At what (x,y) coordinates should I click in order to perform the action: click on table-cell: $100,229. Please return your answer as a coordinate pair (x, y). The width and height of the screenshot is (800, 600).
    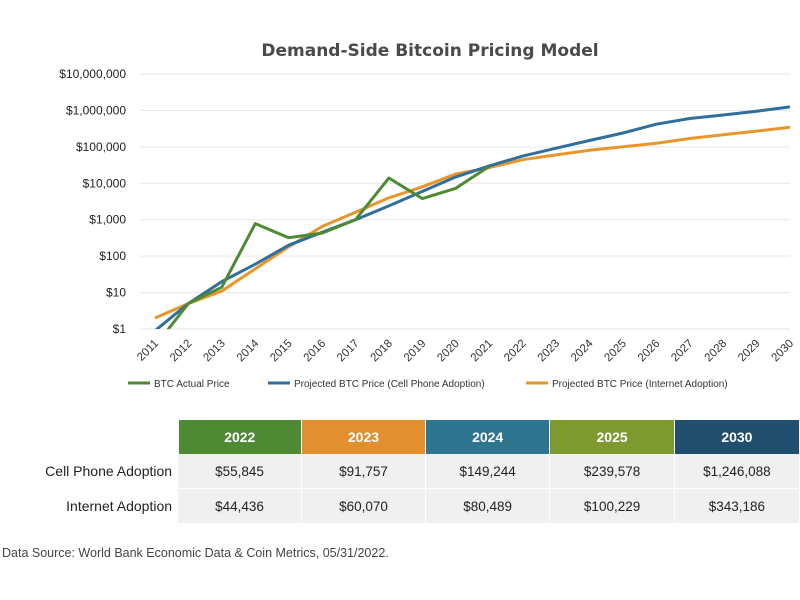
    Looking at the image, I should click on (612, 506).